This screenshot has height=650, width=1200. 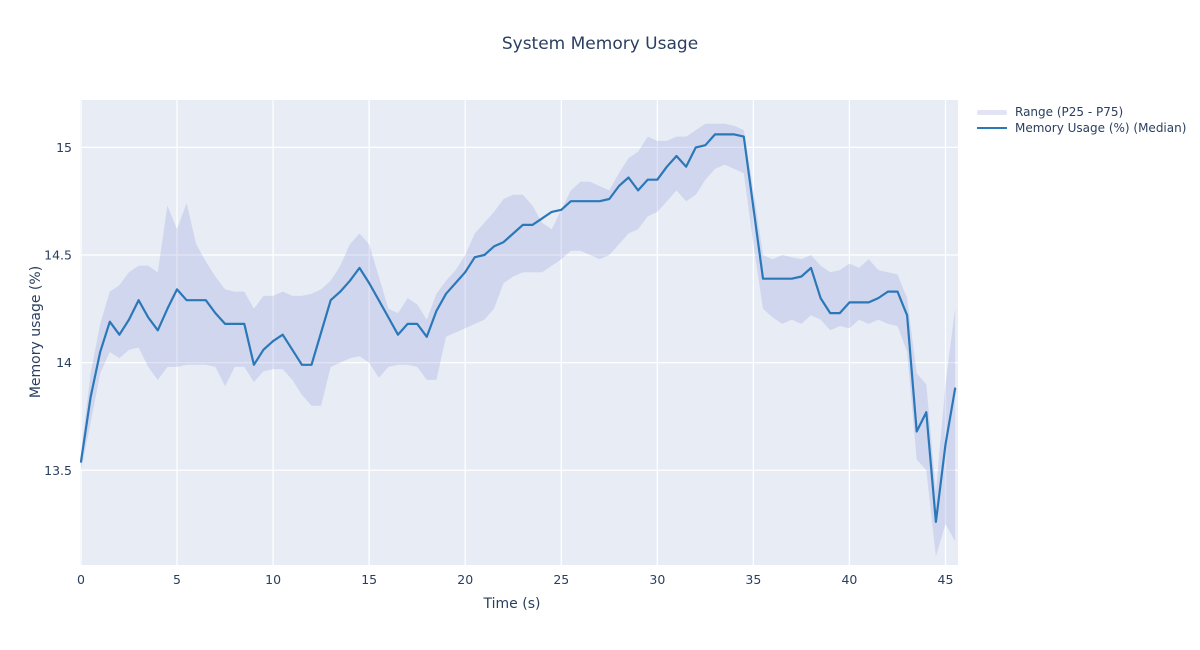 What do you see at coordinates (561, 579) in the screenshot?
I see `x-tick-label: 25` at bounding box center [561, 579].